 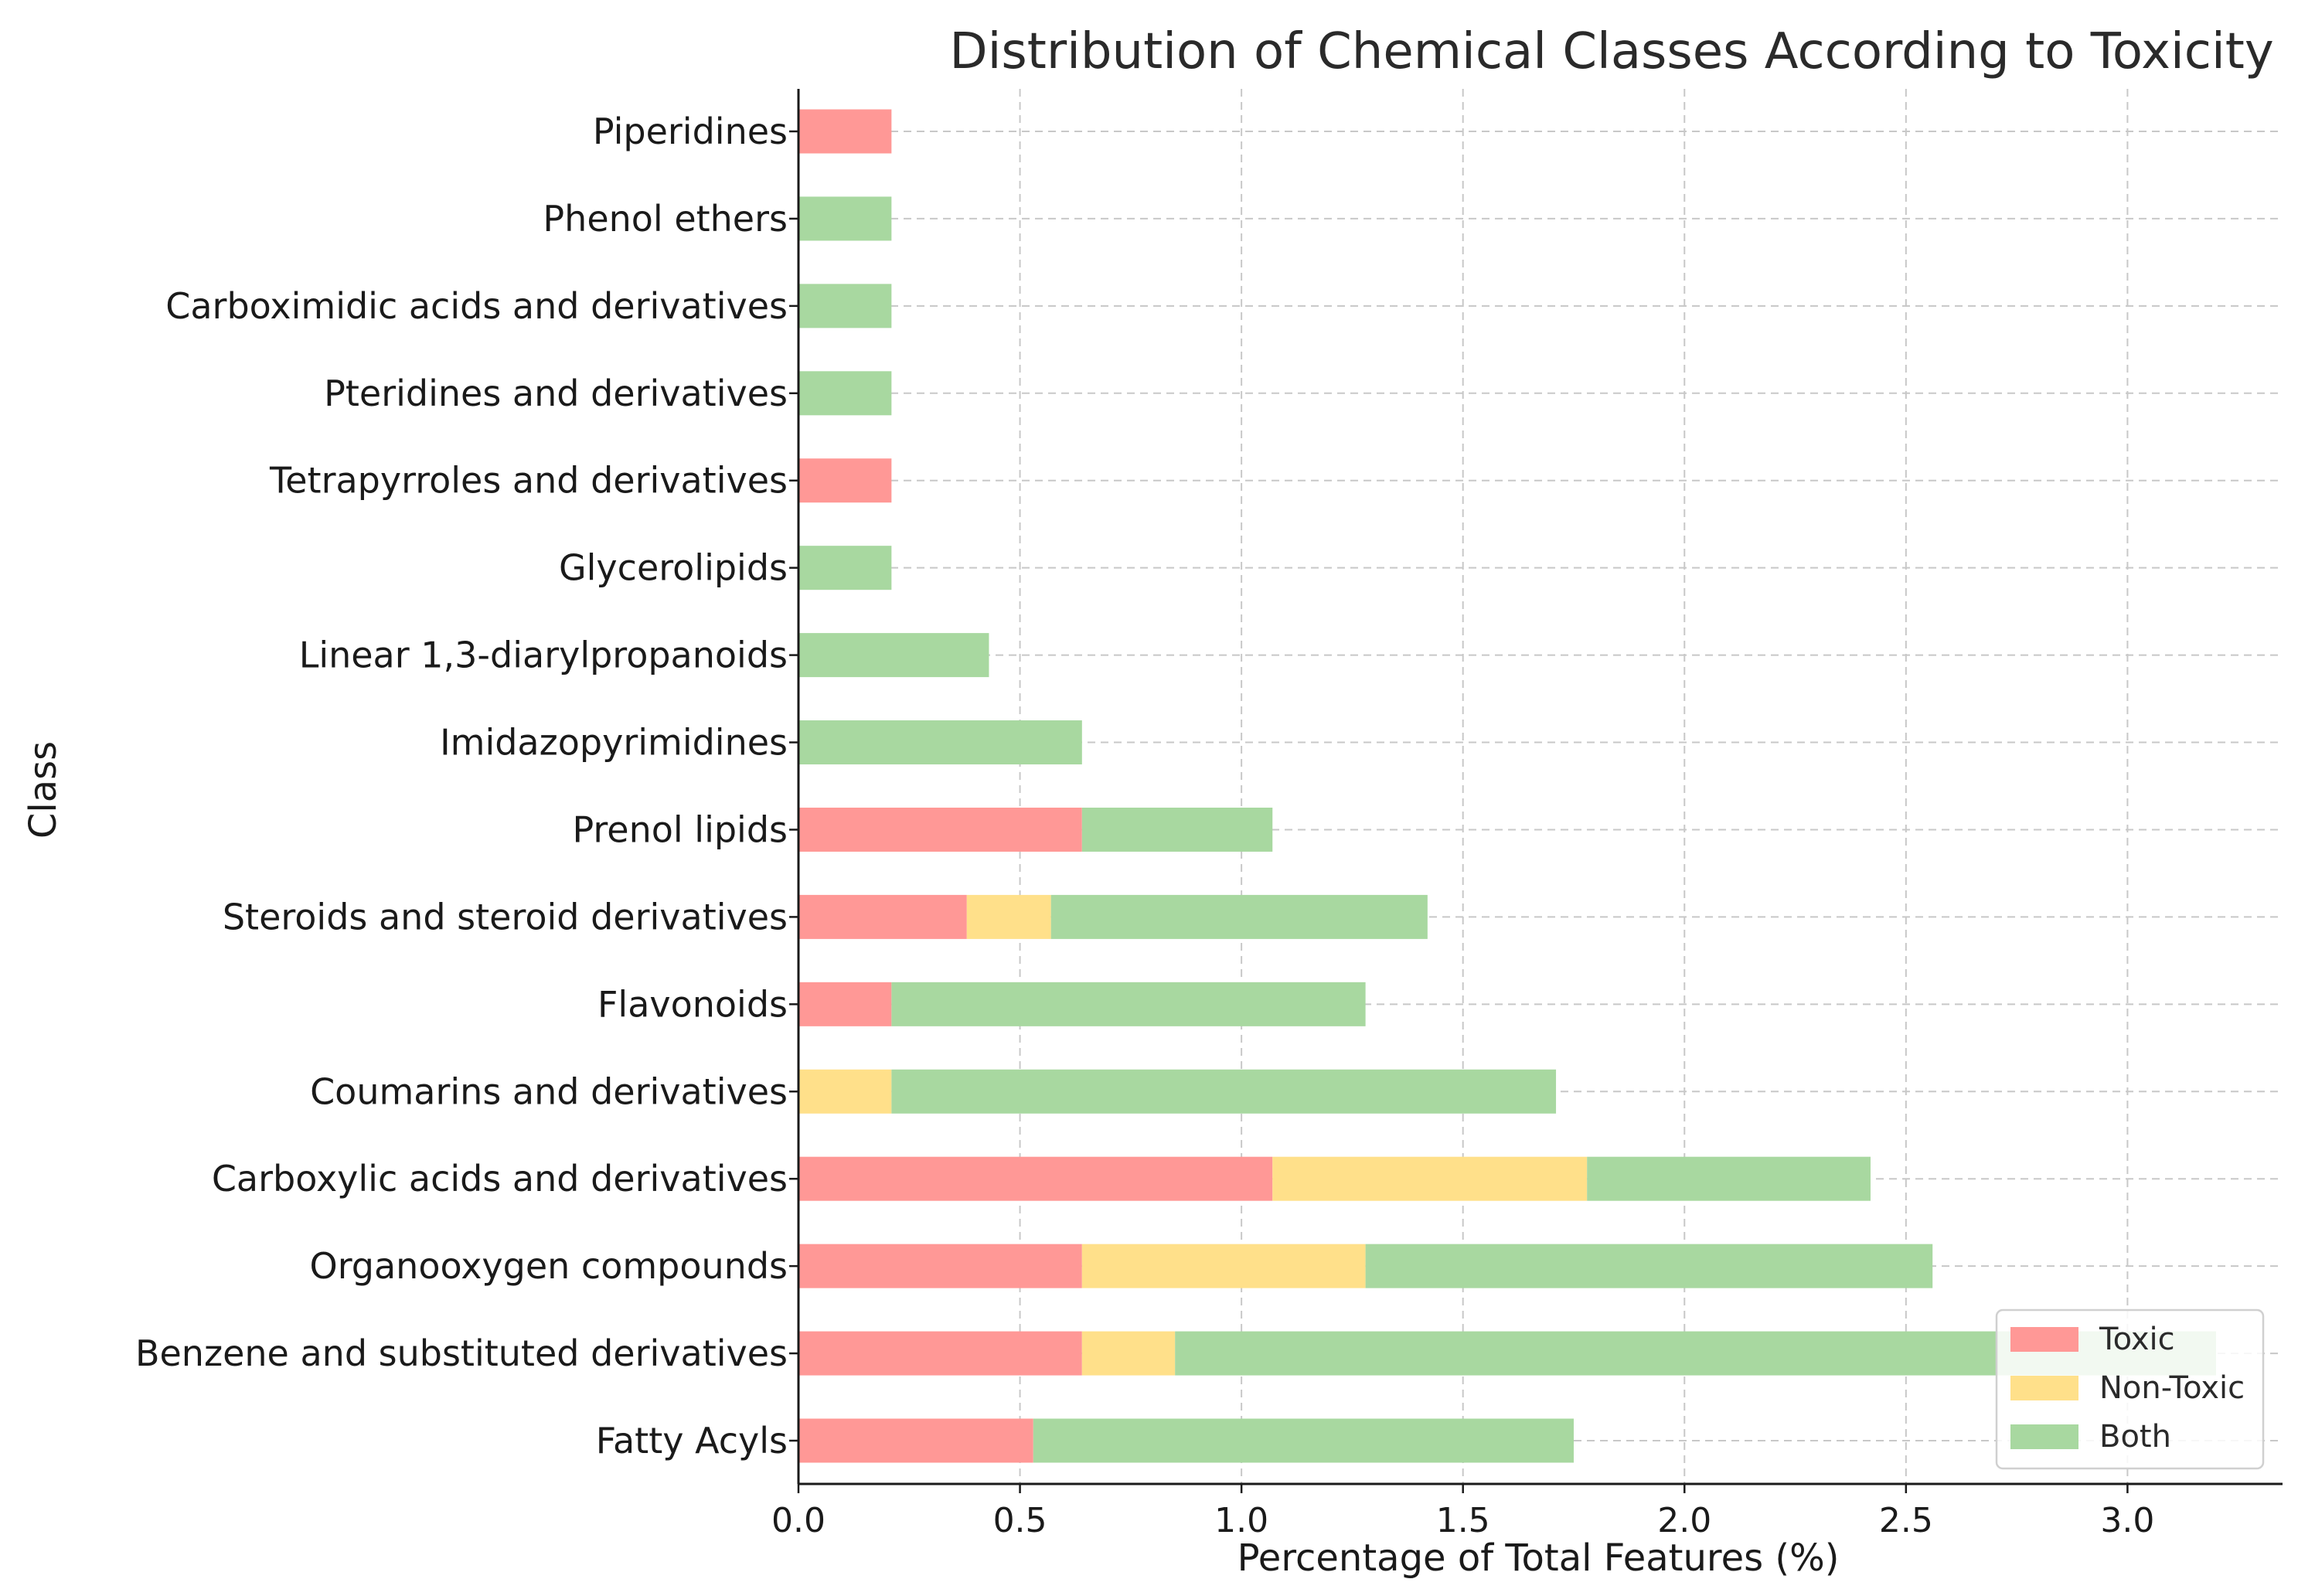 What do you see at coordinates (1035, 1178) in the screenshot?
I see `bar-toxic-carboxylic-acids-and-derivatives` at bounding box center [1035, 1178].